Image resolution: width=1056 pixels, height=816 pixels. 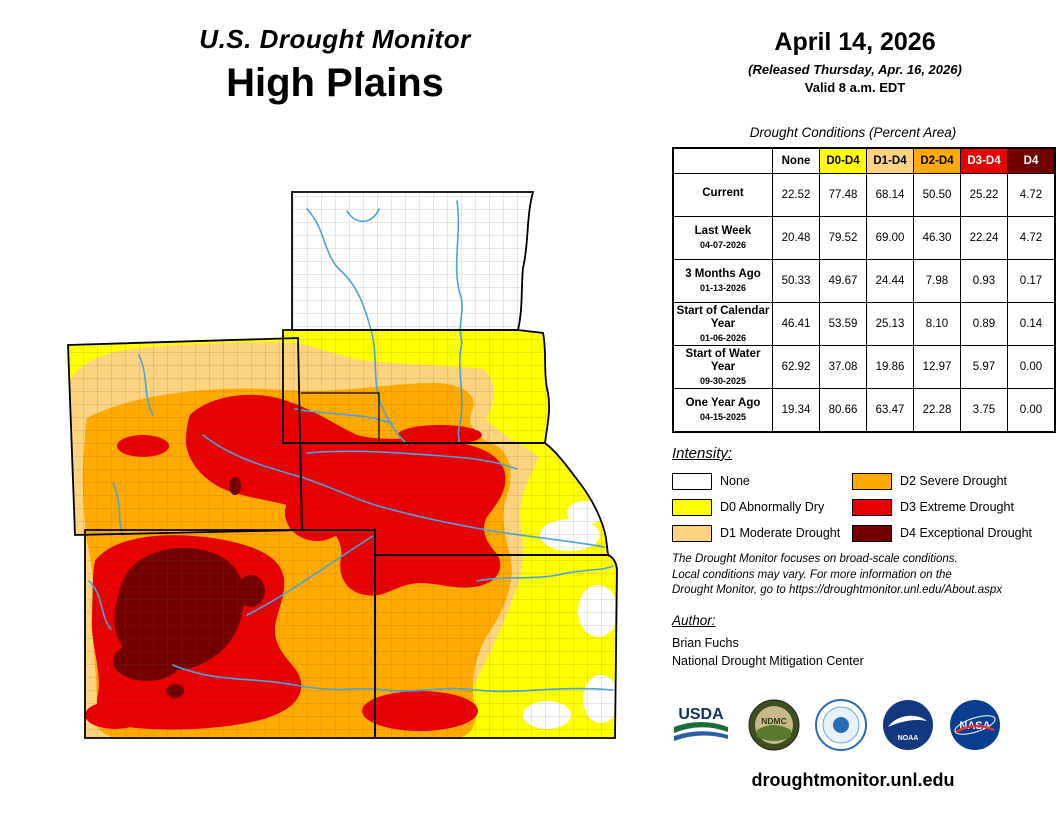 I want to click on row-label: Start of Water Year 09-30-2025, so click(x=722, y=367).